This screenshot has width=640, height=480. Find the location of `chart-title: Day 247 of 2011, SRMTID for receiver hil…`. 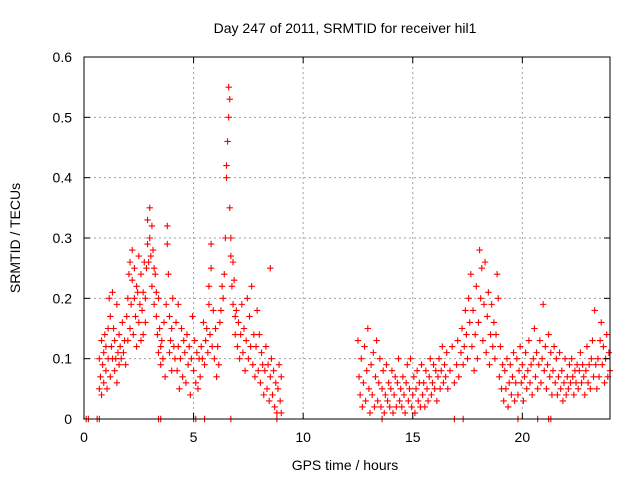

chart-title: Day 247 of 2011, SRMTID for receiver hil… is located at coordinates (345, 28).